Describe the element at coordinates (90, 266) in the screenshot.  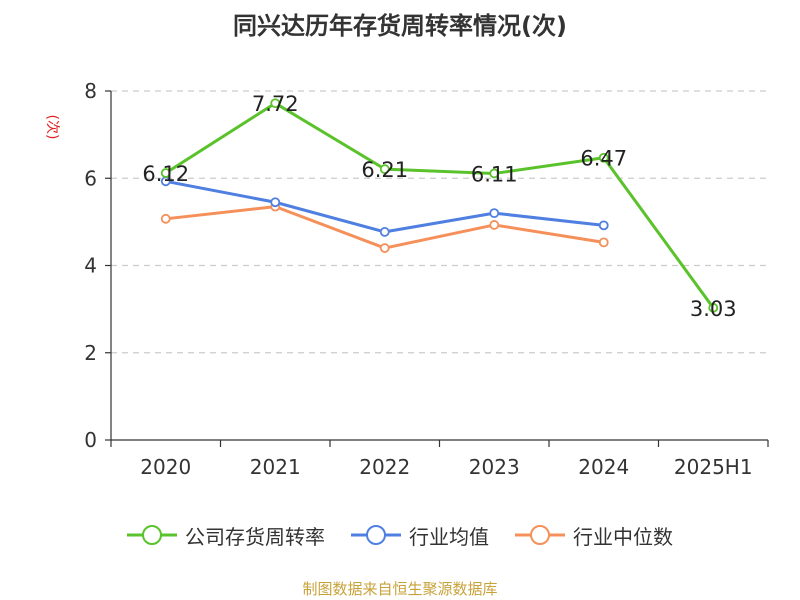
I see `y-tick-label: 4` at that location.